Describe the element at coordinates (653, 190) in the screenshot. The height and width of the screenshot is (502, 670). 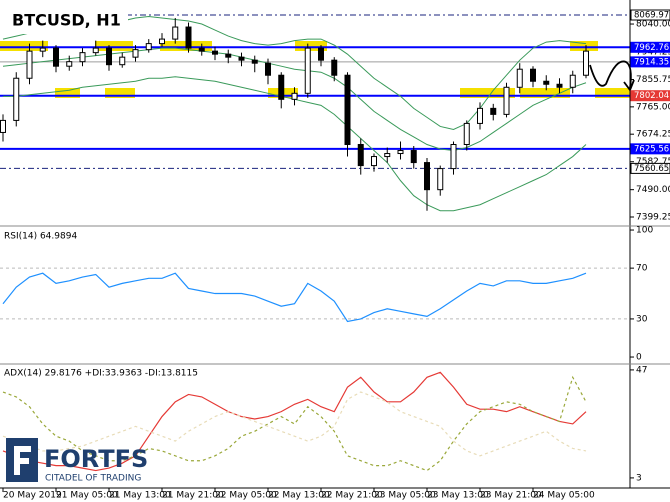
I see `y-tick-label: 7490.00` at that location.